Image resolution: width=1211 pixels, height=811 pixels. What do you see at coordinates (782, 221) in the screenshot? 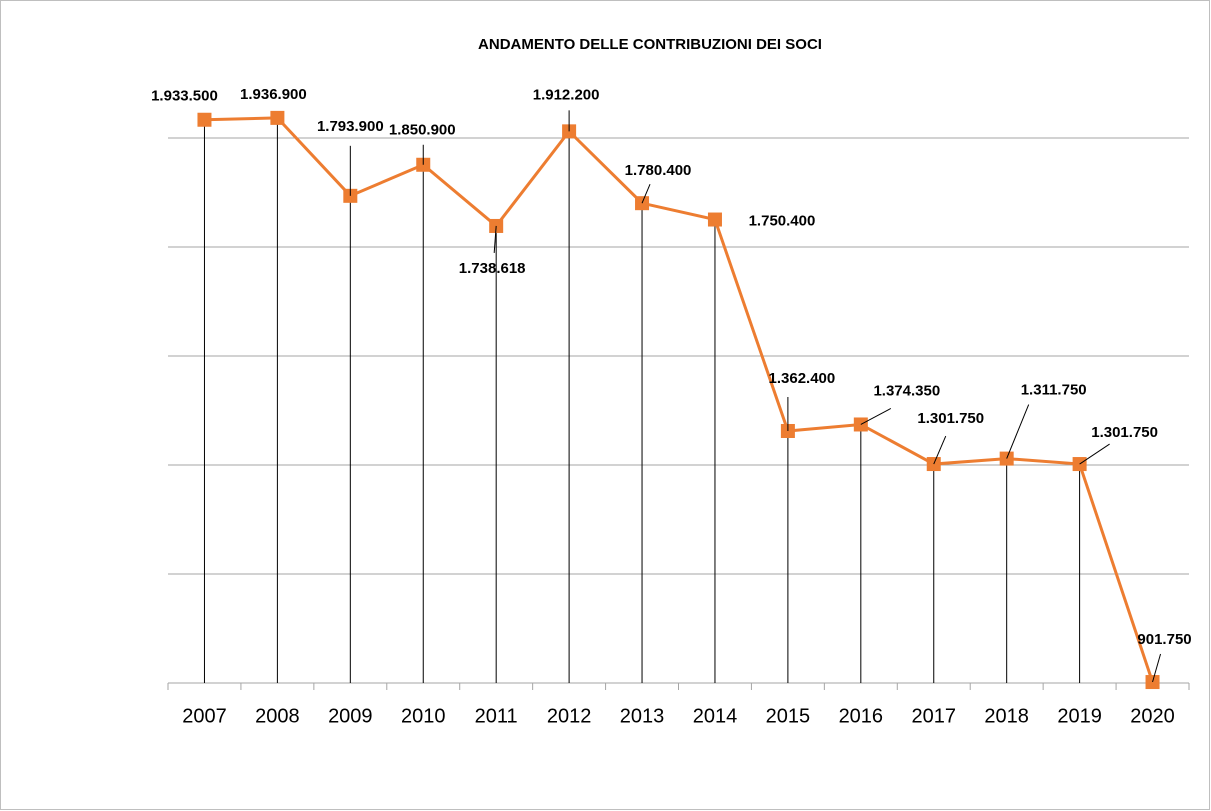
I see `data-label: 1.750.400` at bounding box center [782, 221].